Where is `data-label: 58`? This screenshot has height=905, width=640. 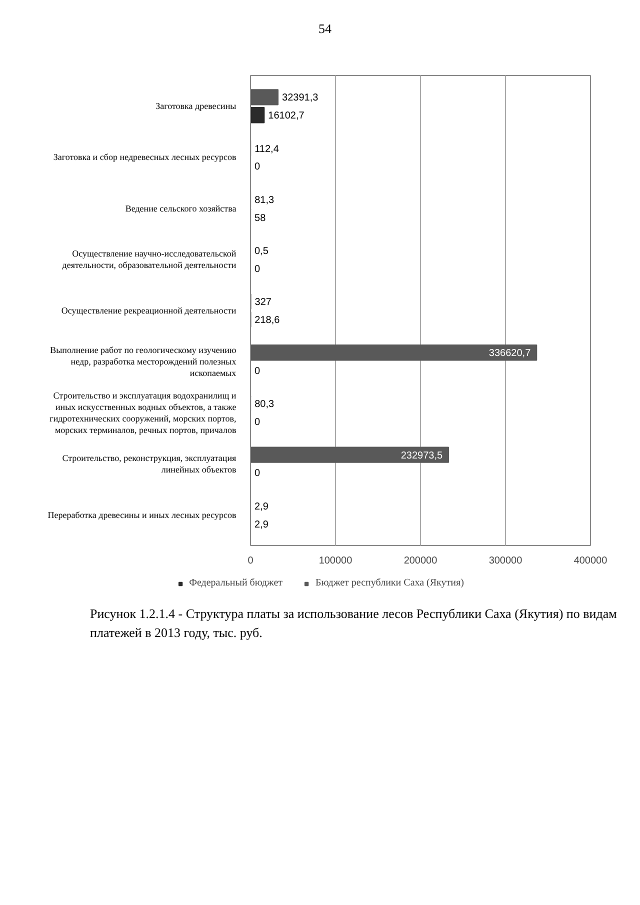
data-label: 58 is located at coordinates (260, 218).